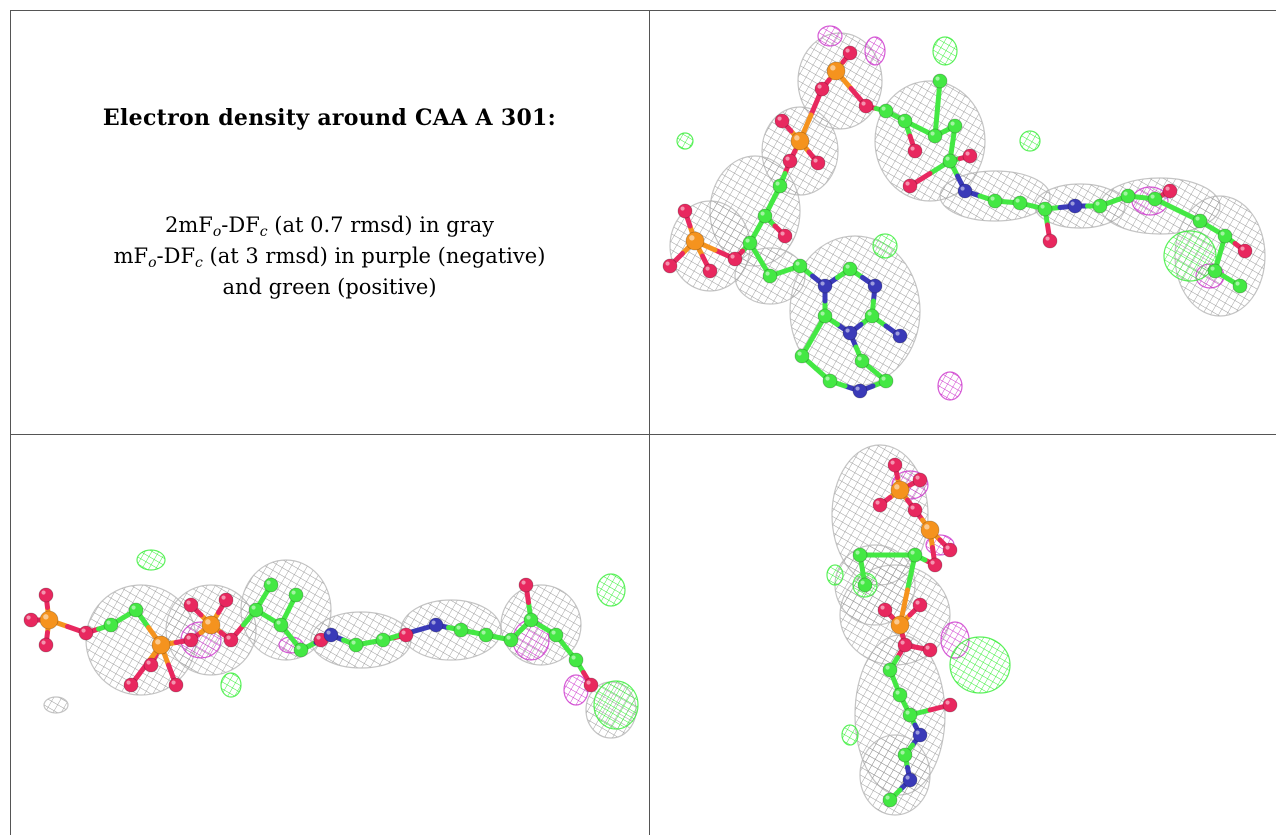  Describe the element at coordinates (188, 225) in the screenshot. I see `line1-prefix: 2mF` at that location.